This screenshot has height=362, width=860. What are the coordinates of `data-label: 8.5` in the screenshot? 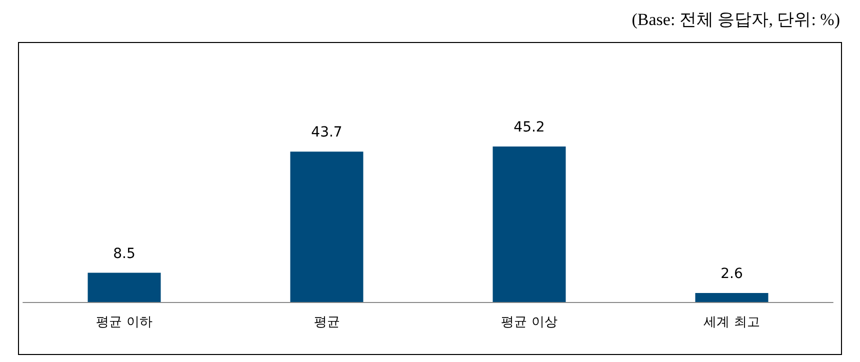 It's located at (124, 254).